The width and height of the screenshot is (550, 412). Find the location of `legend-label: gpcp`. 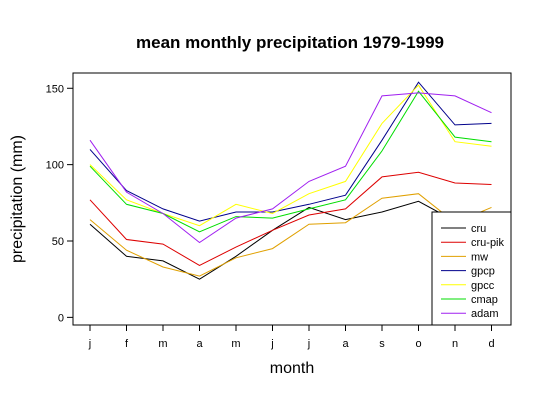

legend-label: gpcp is located at coordinates (483, 272).